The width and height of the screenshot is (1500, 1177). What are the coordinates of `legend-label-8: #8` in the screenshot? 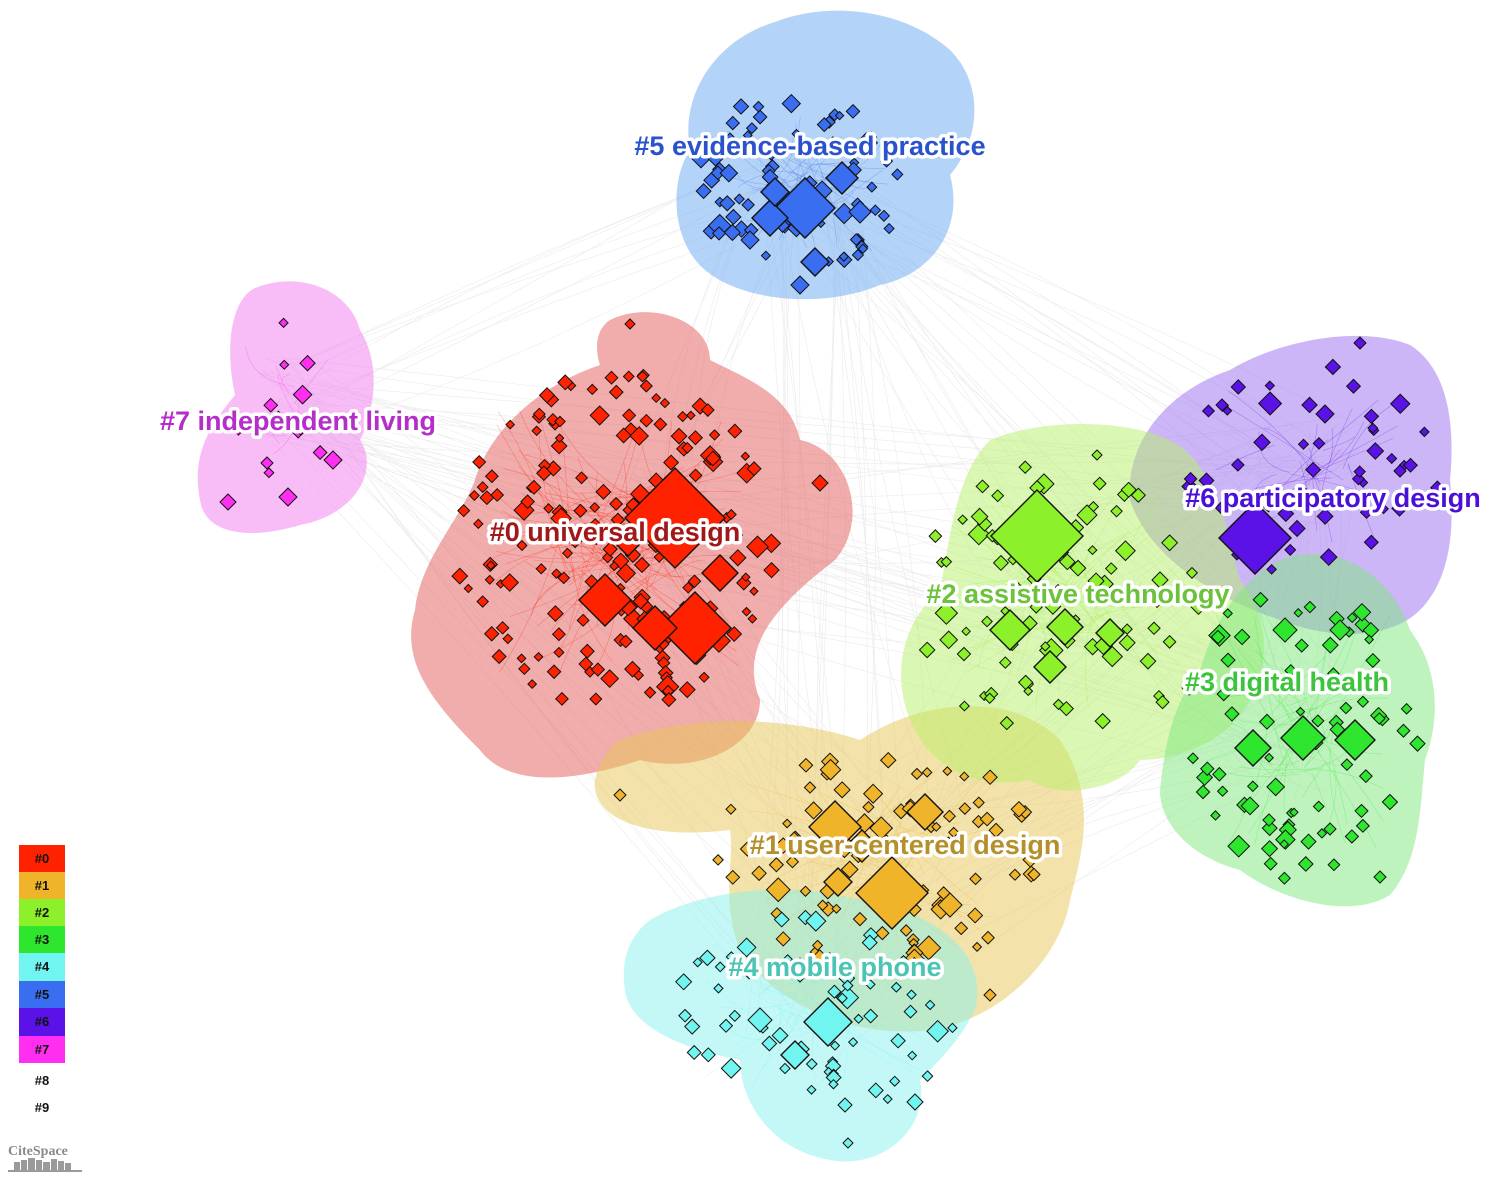 It's located at (42, 1080).